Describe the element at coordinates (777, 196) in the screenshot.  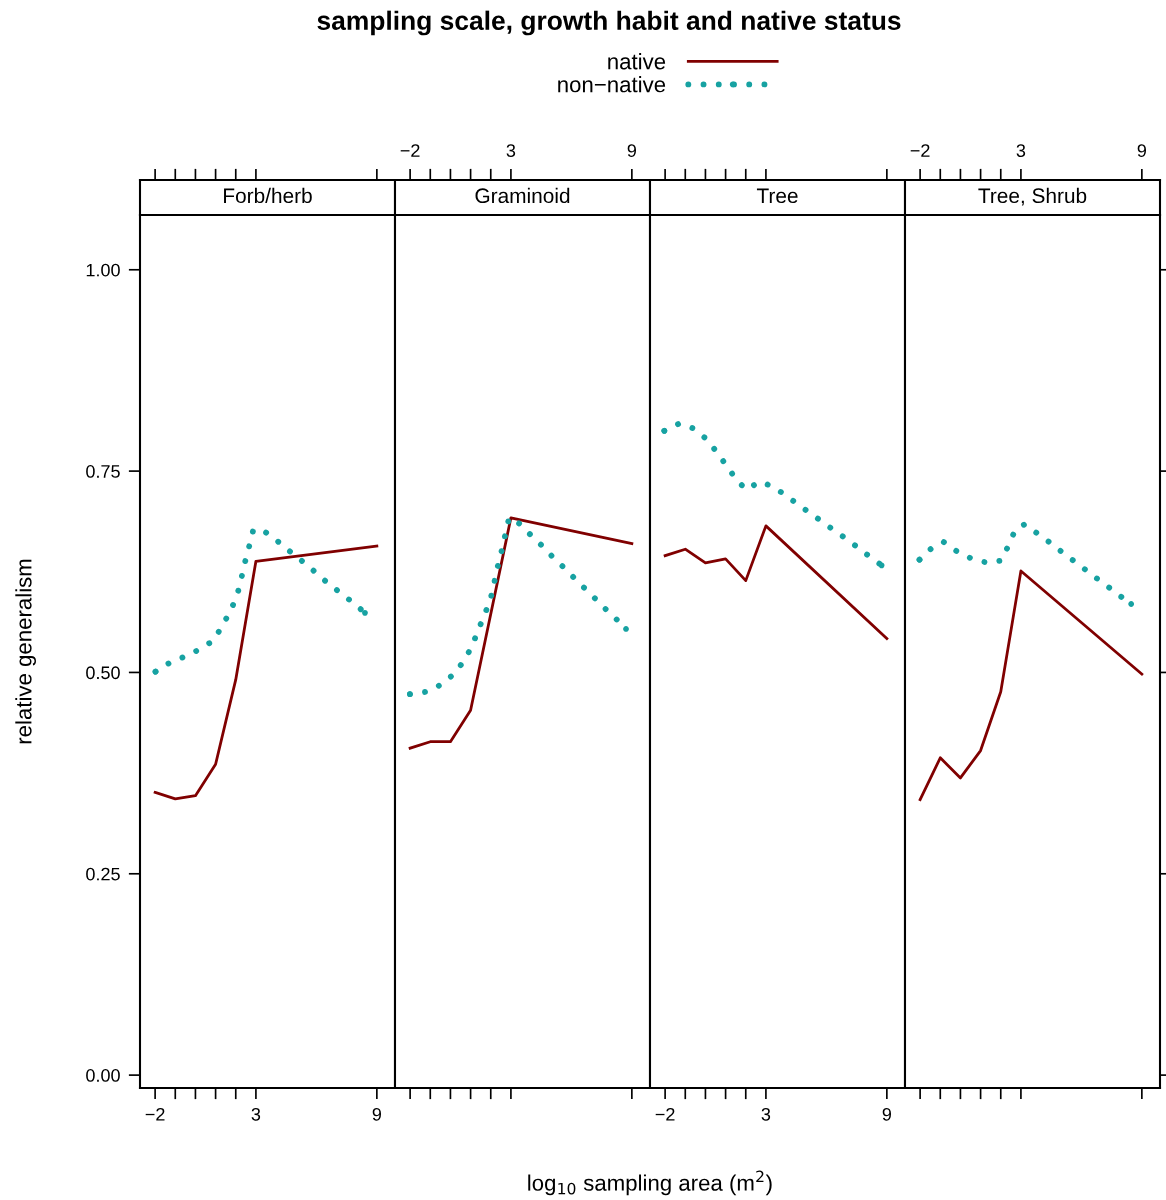
I see `chart-title: Tree` at that location.